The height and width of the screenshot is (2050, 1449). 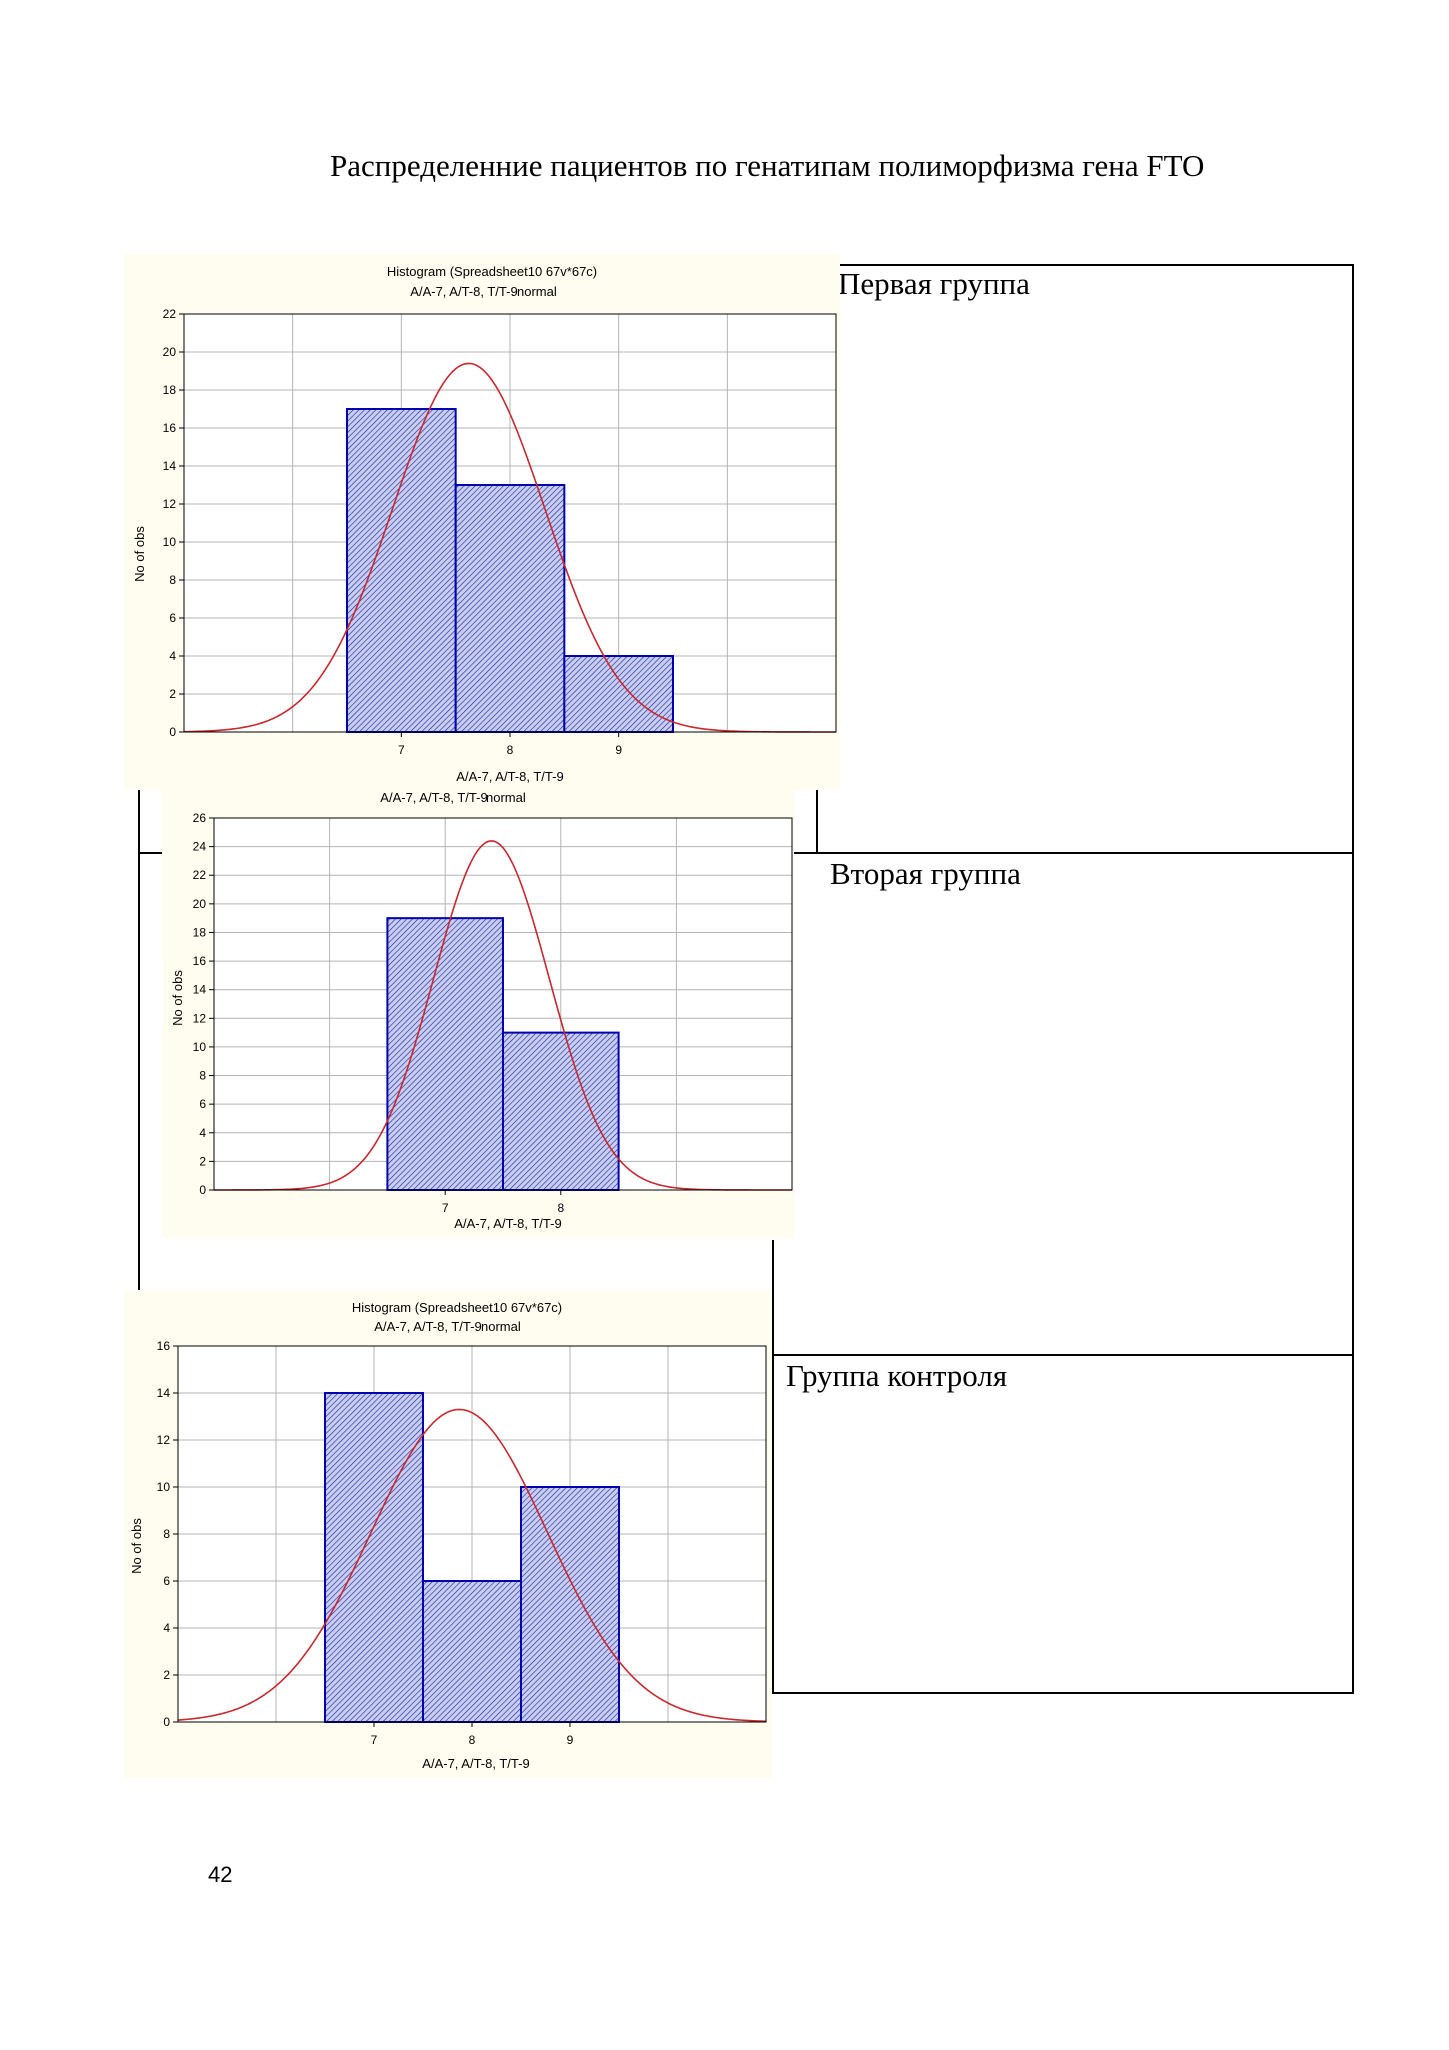 I want to click on y-tick-label: 24, so click(x=200, y=847).